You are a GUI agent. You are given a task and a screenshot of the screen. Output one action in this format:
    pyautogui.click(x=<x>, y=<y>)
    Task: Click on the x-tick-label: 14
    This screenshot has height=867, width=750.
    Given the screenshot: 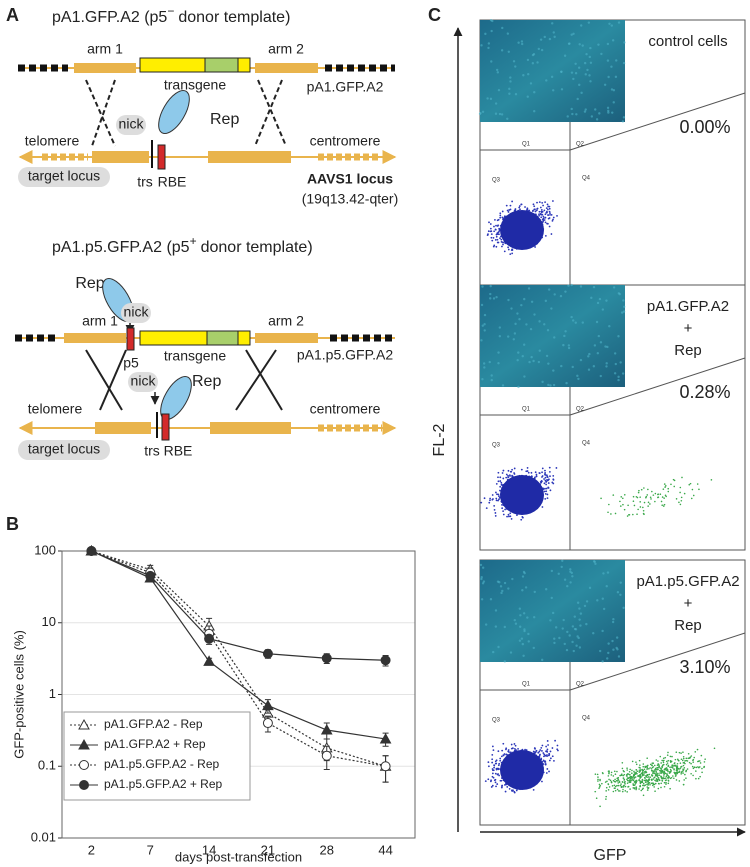 What is the action you would take?
    pyautogui.click(x=209, y=849)
    